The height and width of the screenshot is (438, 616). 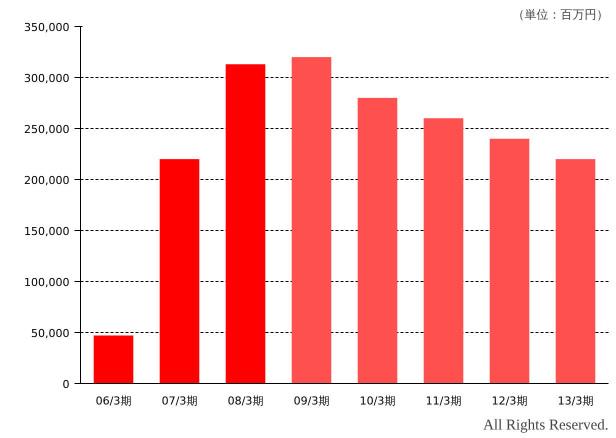 I want to click on x-tick-label: 13/3期, so click(x=576, y=401).